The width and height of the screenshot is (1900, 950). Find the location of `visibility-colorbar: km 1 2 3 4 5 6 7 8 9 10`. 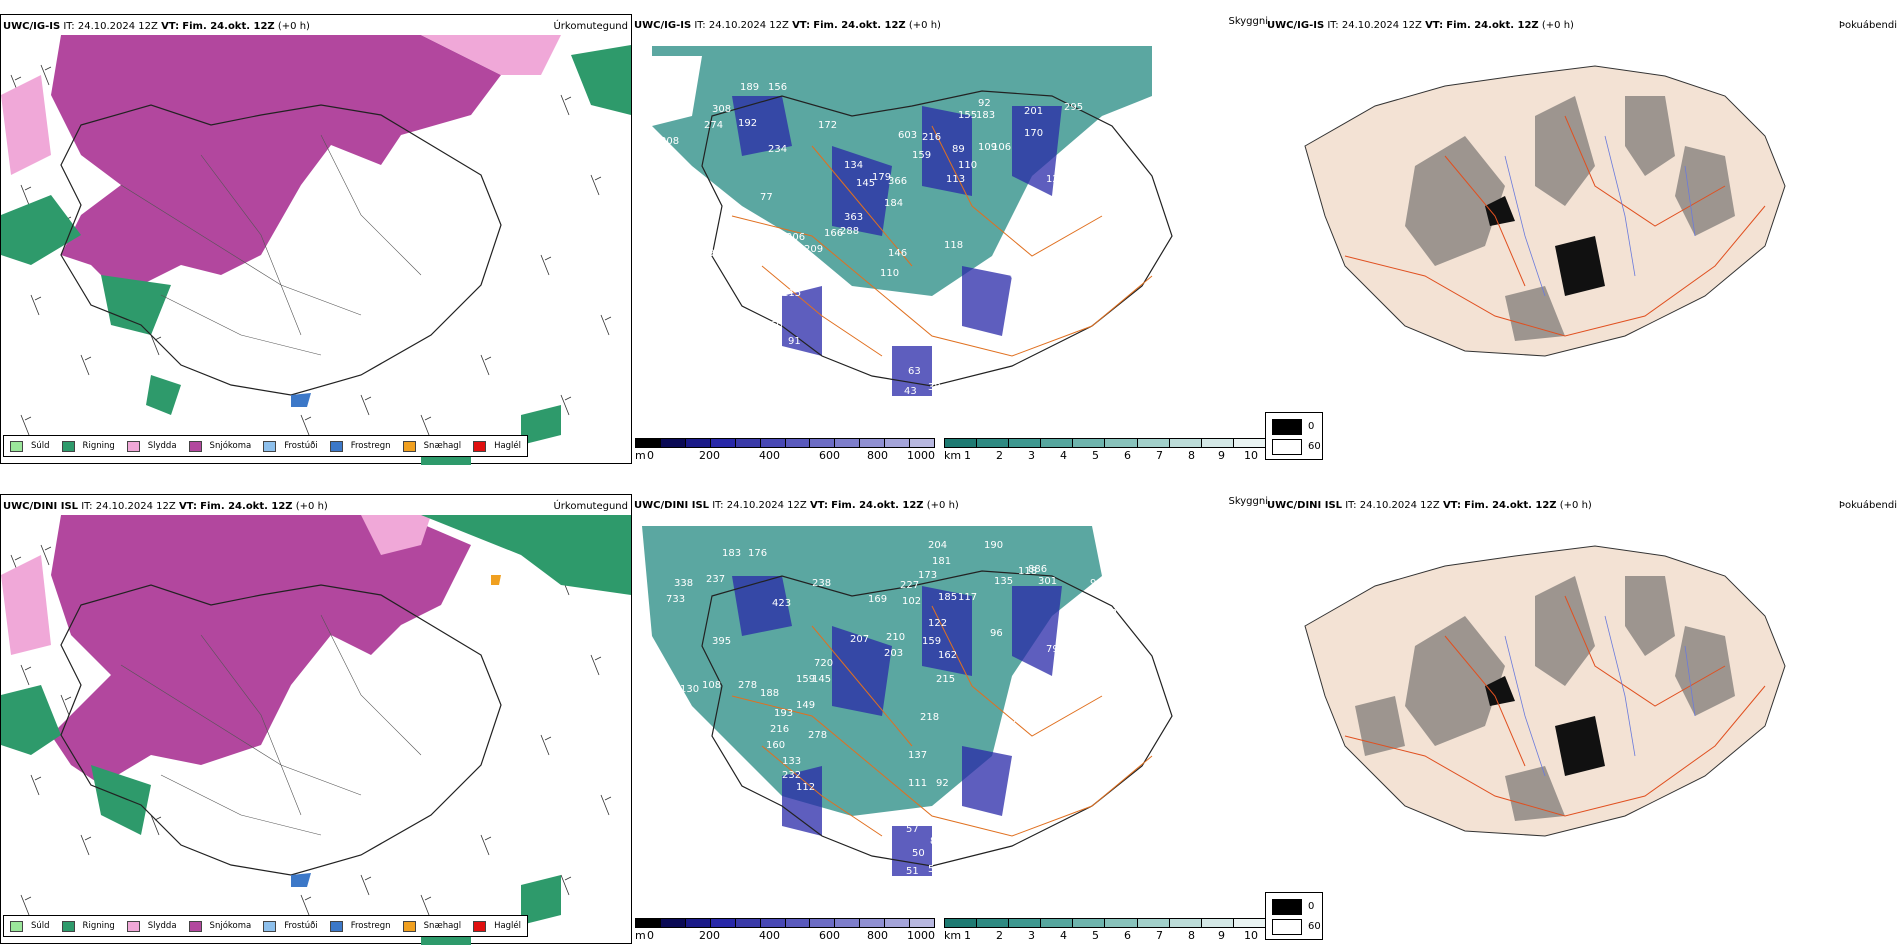

visibility-colorbar: km 1 2 3 4 5 6 7 8 9 10 is located at coordinates (1105, 930).